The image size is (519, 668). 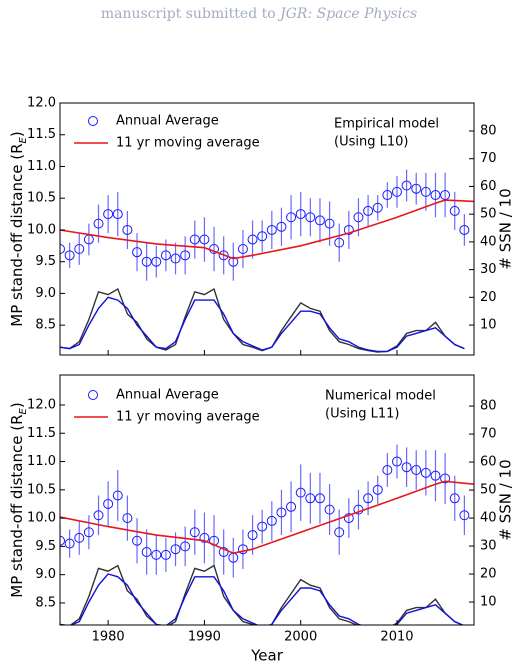 I want to click on y2-tick-label: 10, so click(x=488, y=325).